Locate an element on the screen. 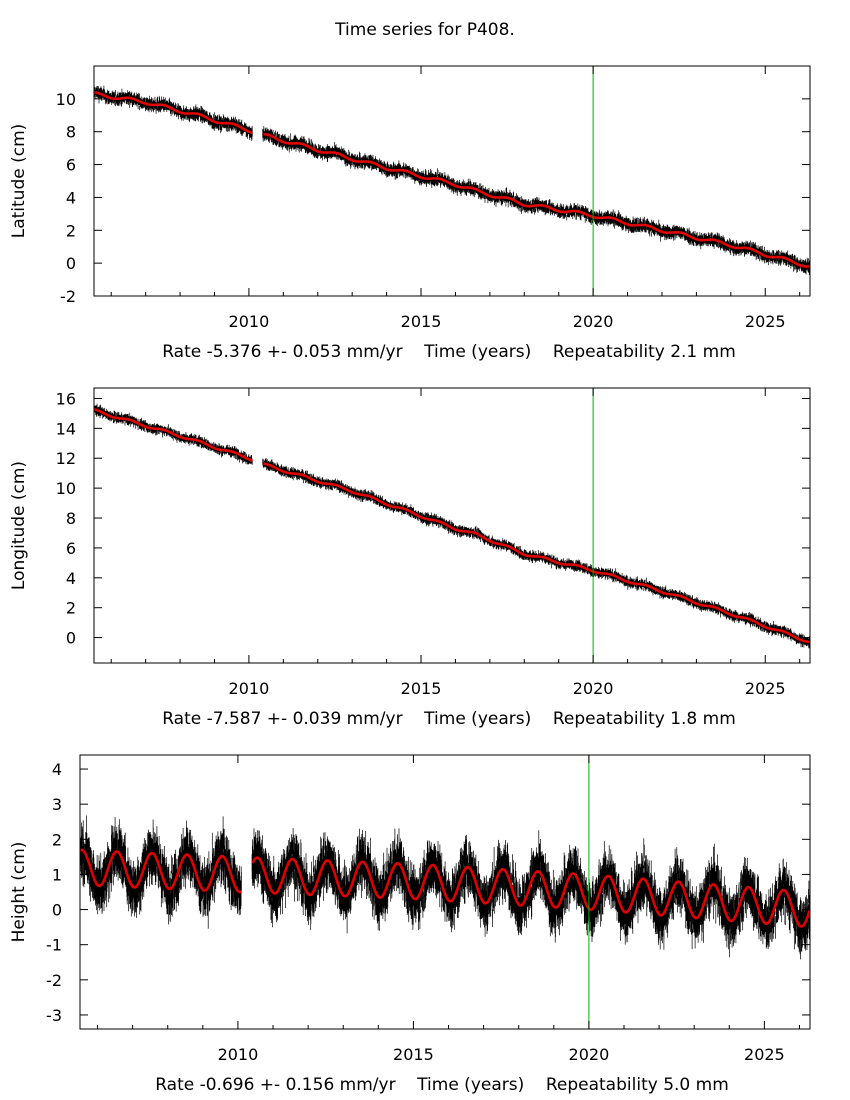 Image resolution: width=850 pixels, height=1100 pixels. y-axis-label: Latitude (cm) is located at coordinates (19, 181).